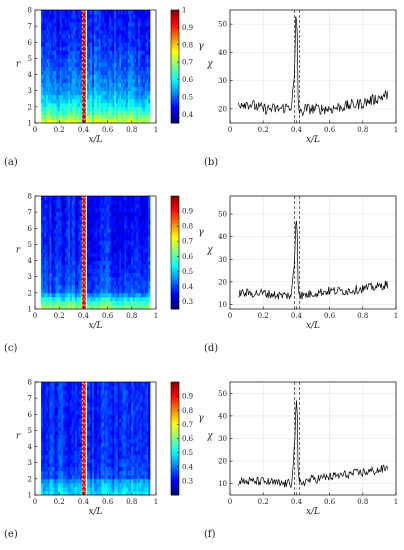 This screenshot has width=404, height=550. Describe the element at coordinates (362, 316) in the screenshot. I see `x-tick-label: 0.8` at that location.